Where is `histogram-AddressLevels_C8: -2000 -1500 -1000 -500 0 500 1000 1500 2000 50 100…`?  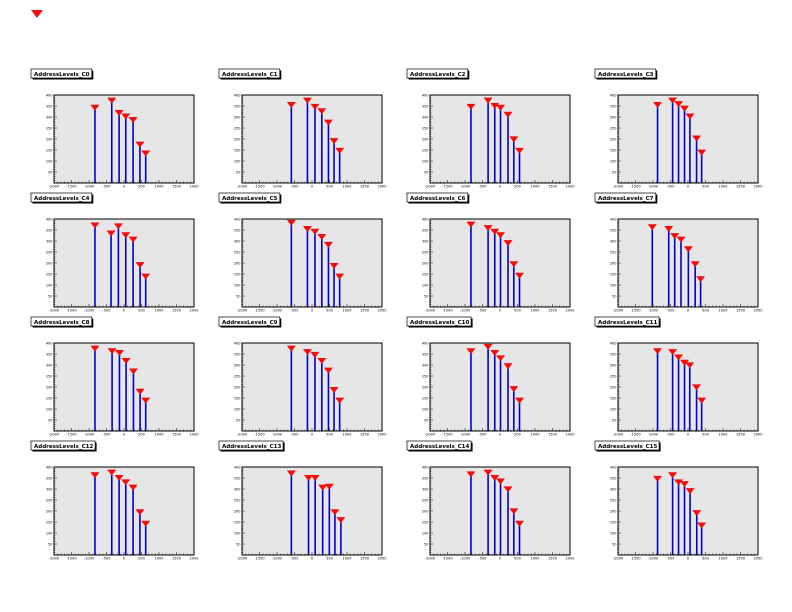 histogram-AddressLevels_C8: -2000 -1500 -1000 -500 0 500 1000 1500 2000 50 100… is located at coordinates (114, 376).